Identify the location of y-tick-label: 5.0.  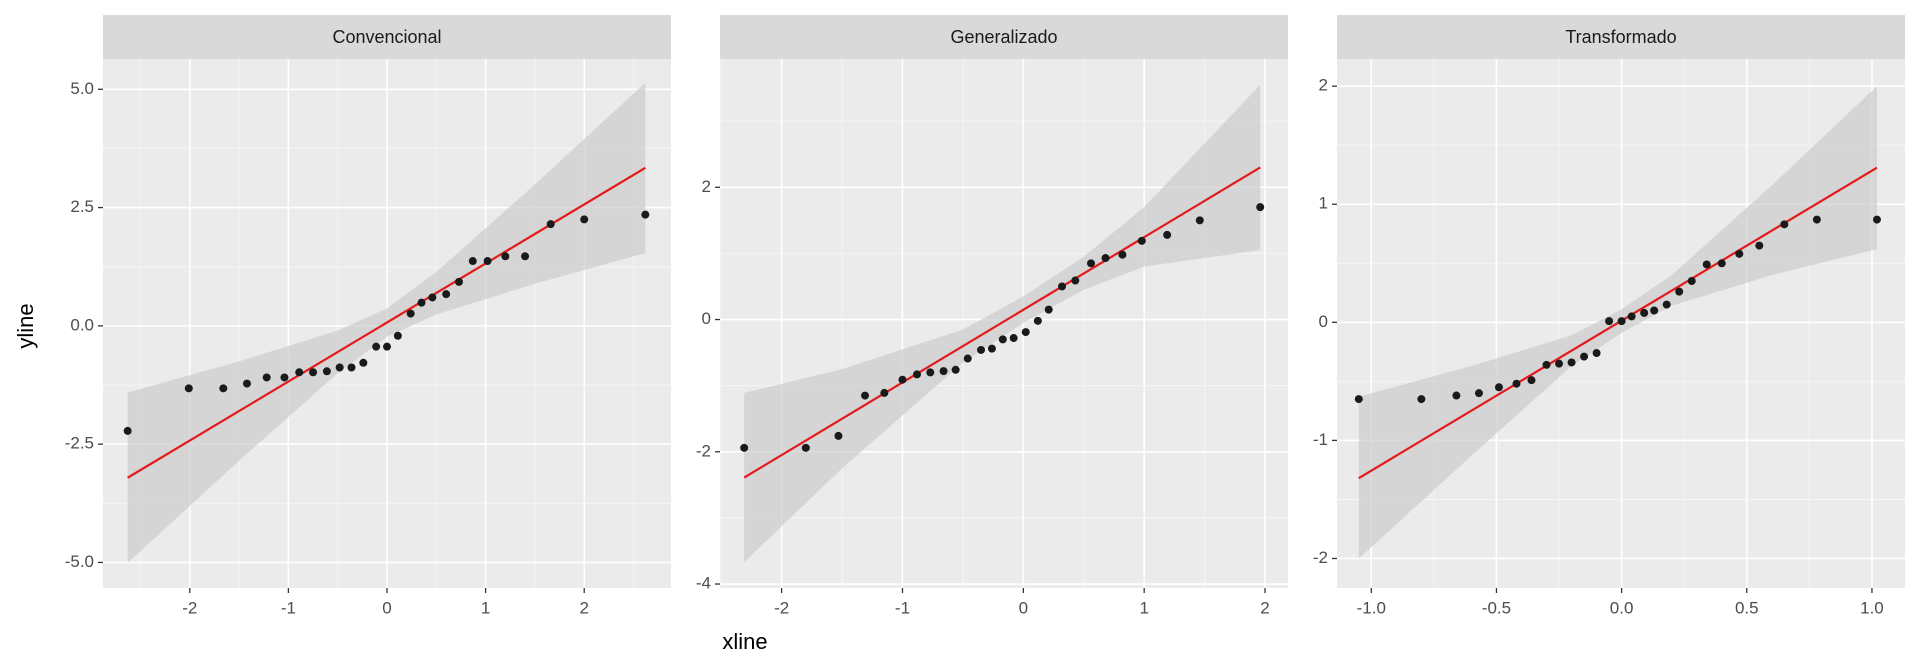
(82, 88).